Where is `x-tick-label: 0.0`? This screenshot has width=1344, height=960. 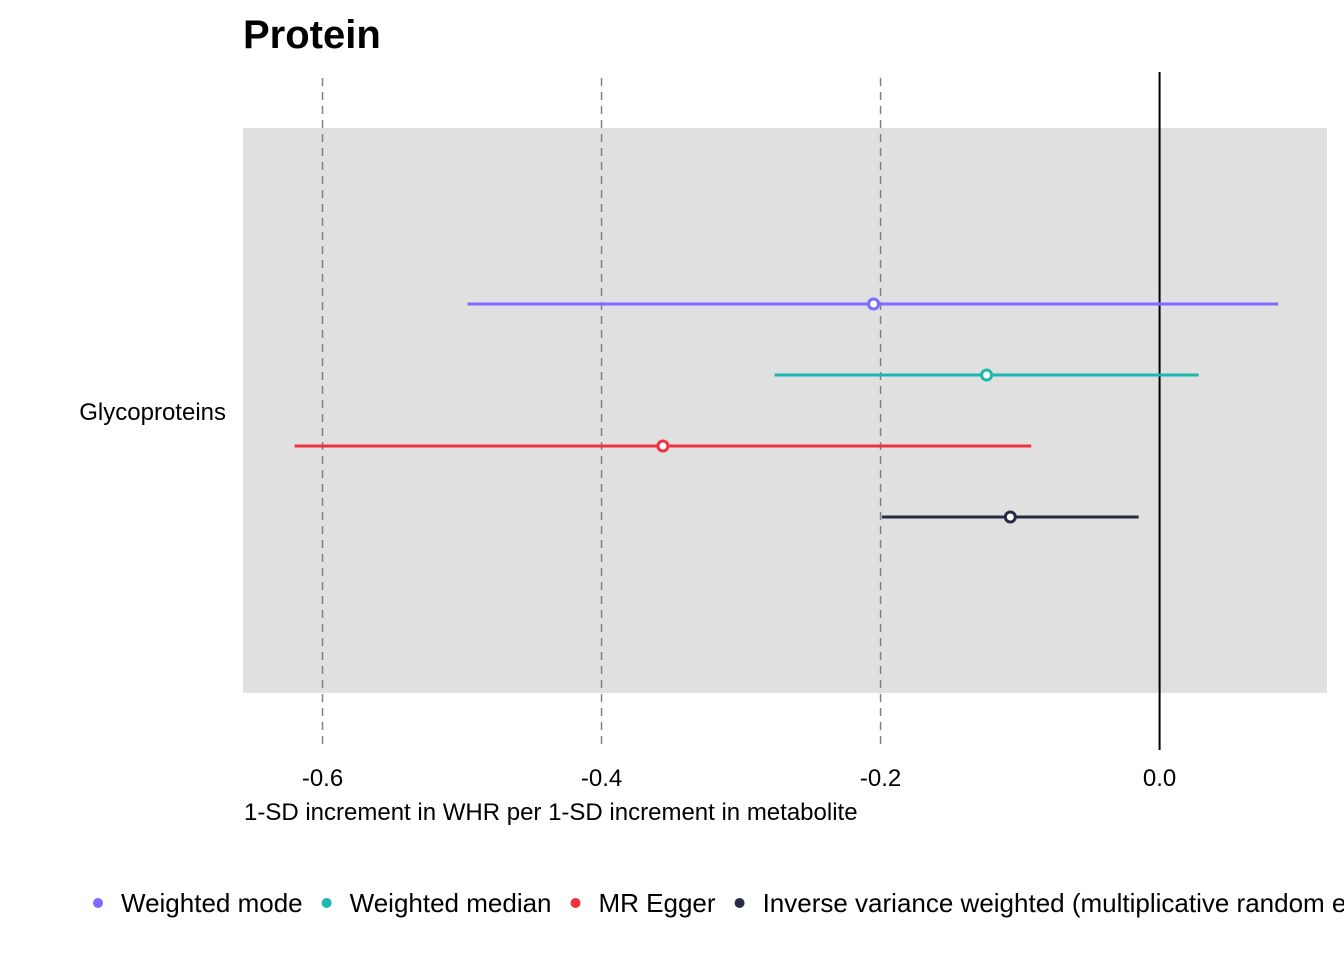 x-tick-label: 0.0 is located at coordinates (1159, 778).